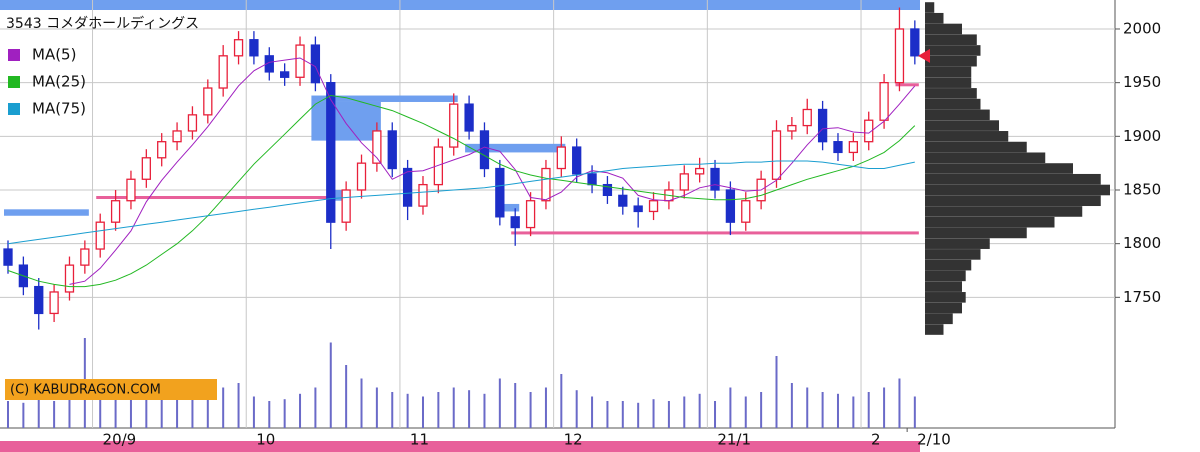 The image size is (1200, 452). I want to click on last-price-marker, so click(924, 55).